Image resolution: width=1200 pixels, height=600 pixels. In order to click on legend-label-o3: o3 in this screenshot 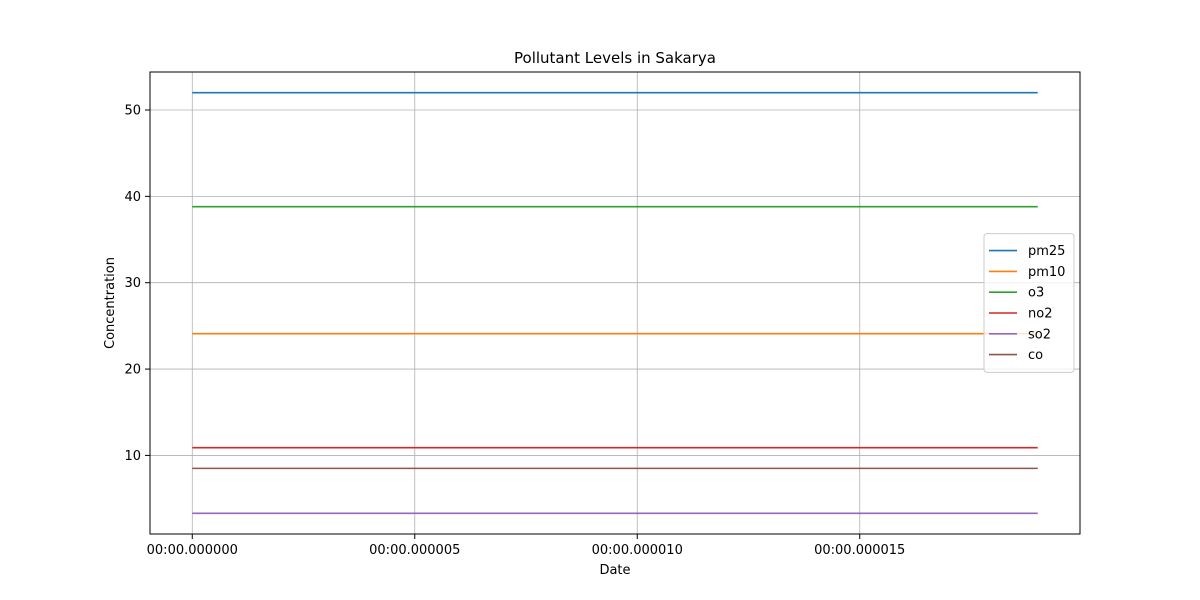, I will do `click(1036, 293)`.